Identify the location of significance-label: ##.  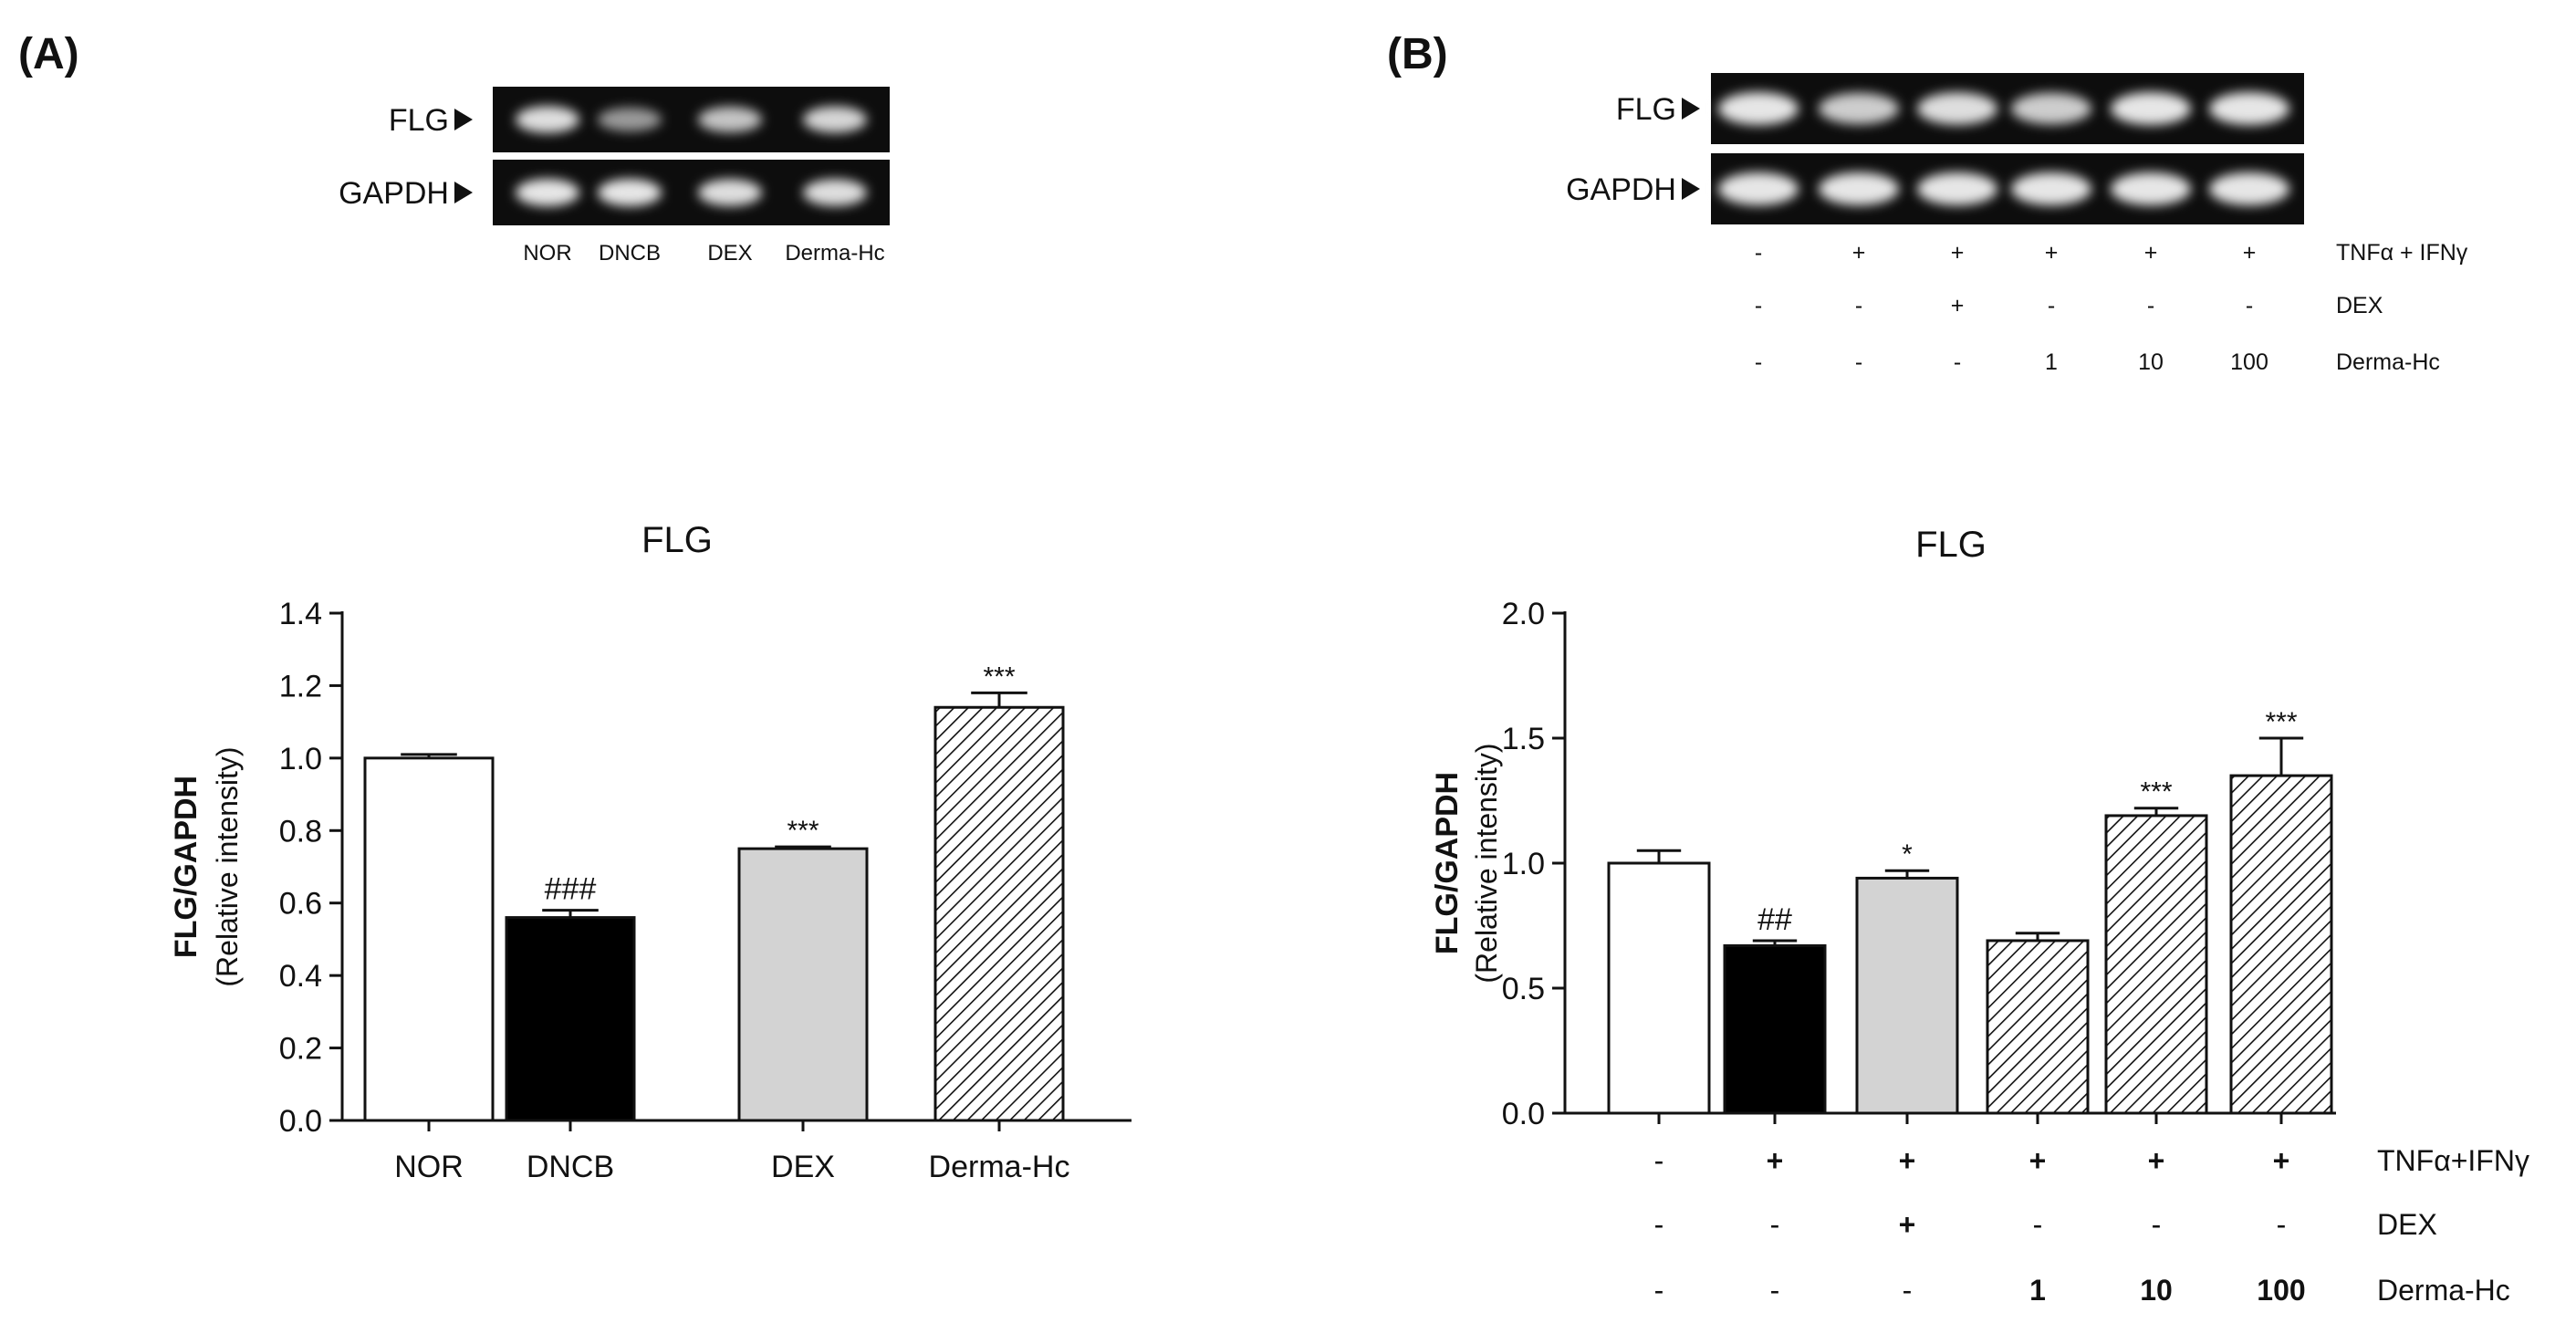
(1774, 919).